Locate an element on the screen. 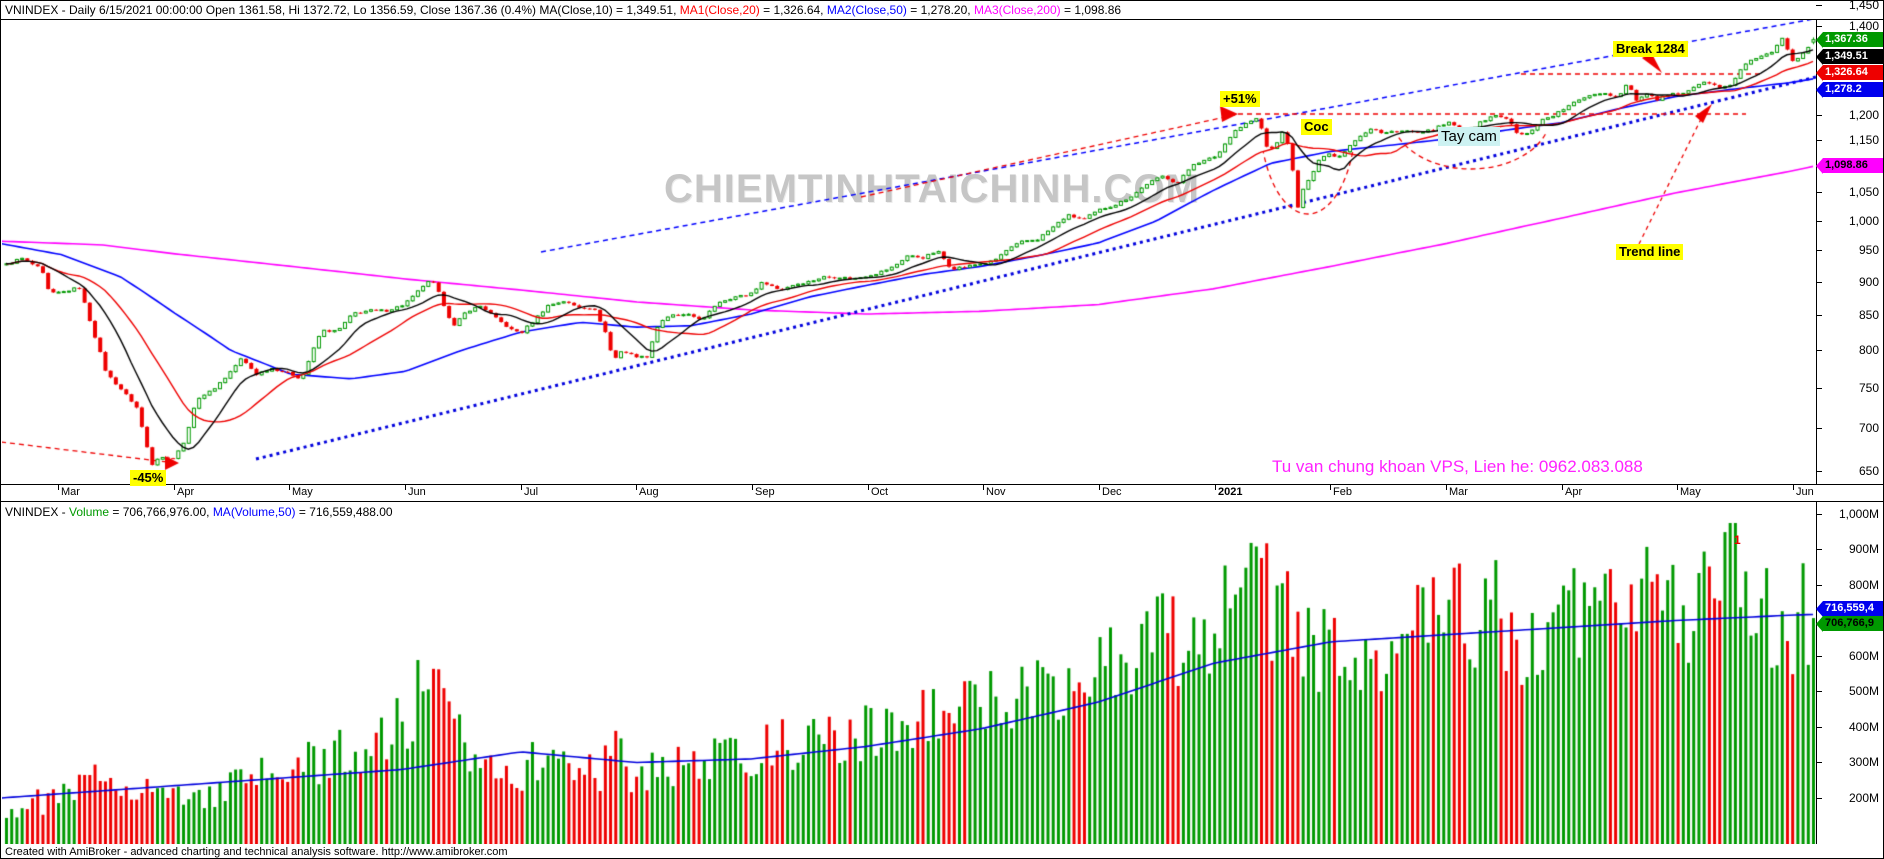 This screenshot has height=859, width=1884. annotation-minus45: -45% is located at coordinates (148, 478).